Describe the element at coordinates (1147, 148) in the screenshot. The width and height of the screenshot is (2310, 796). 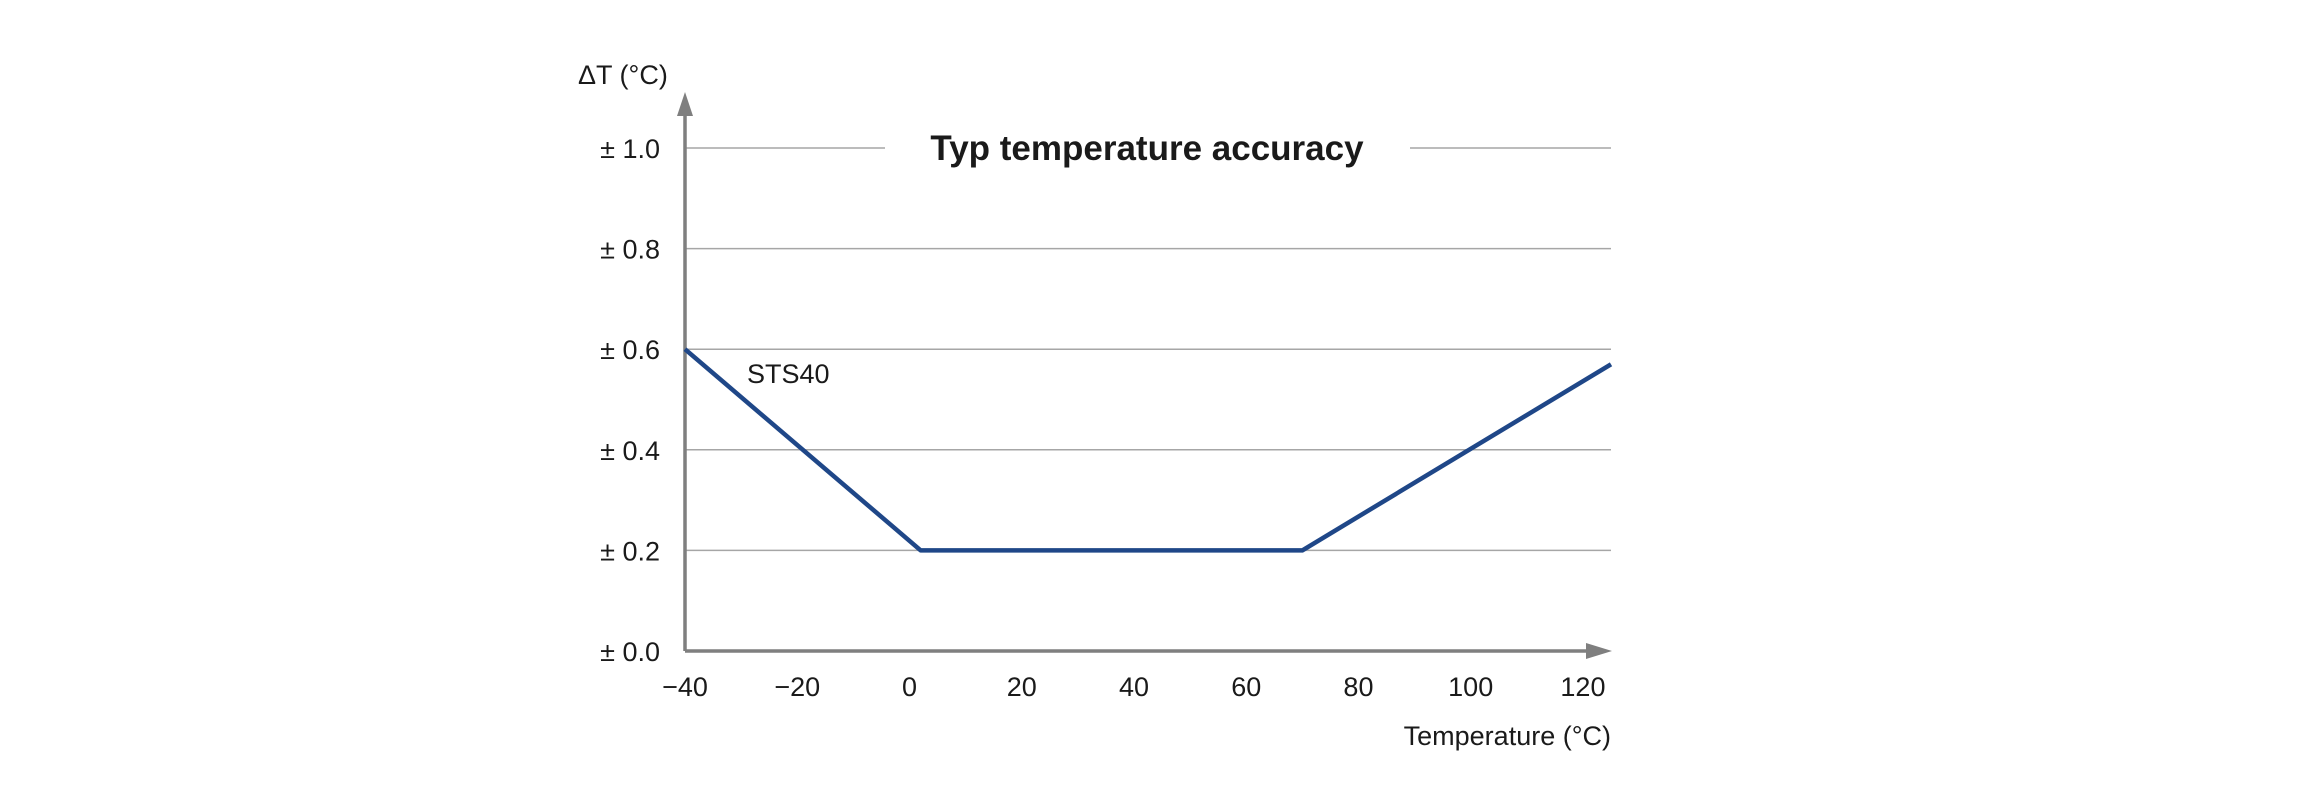
I see `chart-title: Typ temperature accuracy` at that location.